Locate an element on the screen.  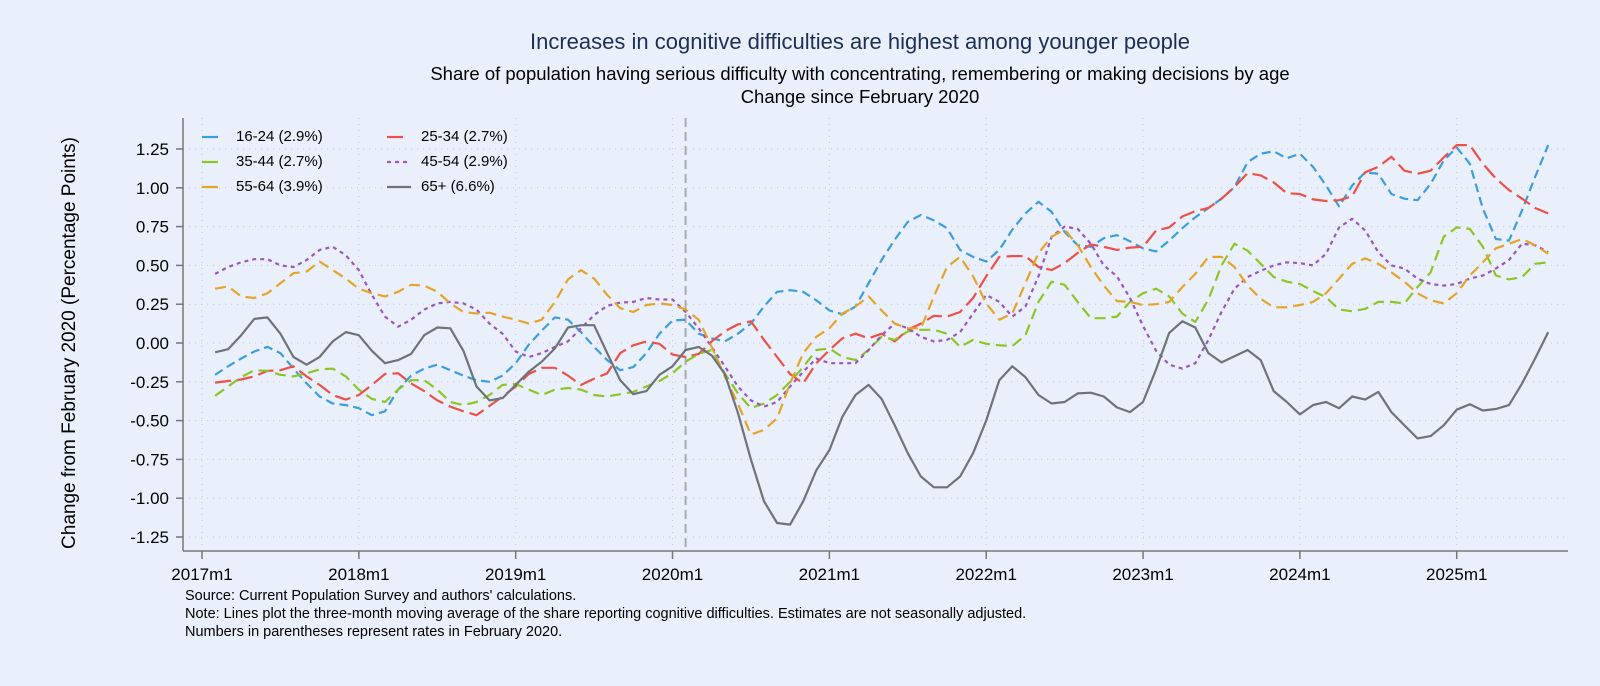
legend-item: 55-64 (3.9%) is located at coordinates (261, 186).